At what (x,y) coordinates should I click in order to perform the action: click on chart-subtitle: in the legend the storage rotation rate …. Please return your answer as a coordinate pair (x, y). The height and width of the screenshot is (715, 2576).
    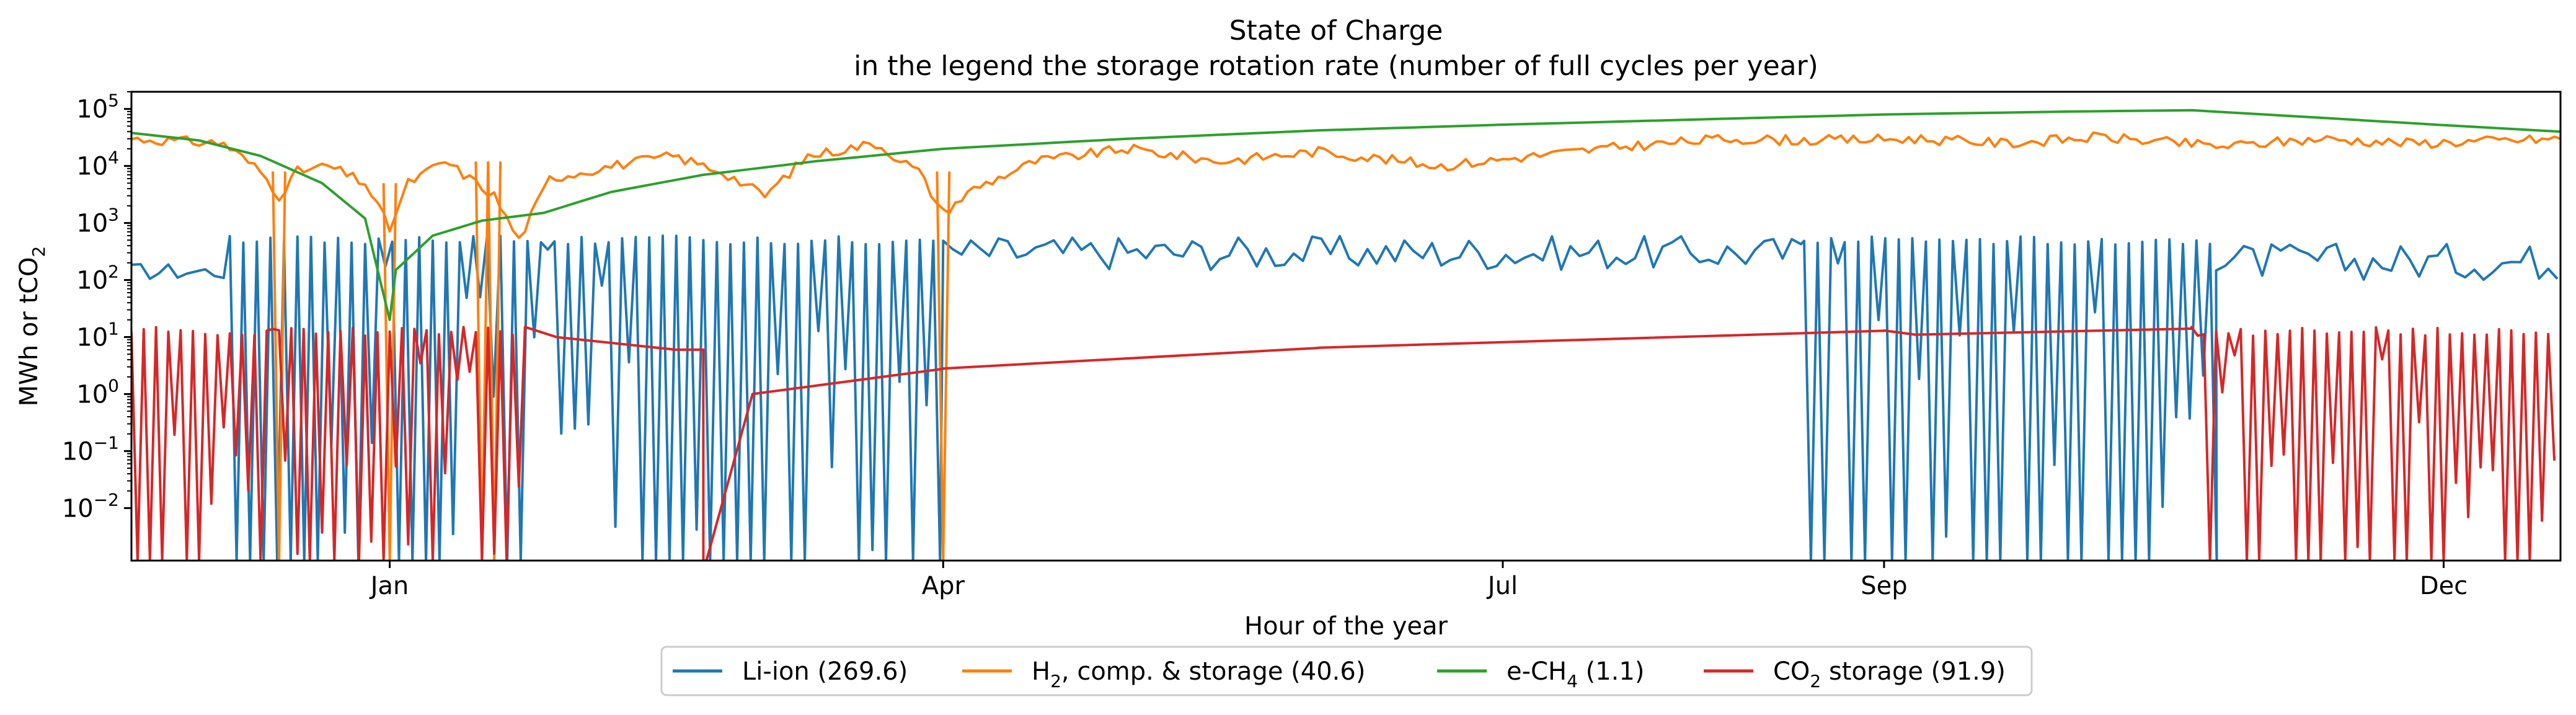
    Looking at the image, I should click on (1336, 66).